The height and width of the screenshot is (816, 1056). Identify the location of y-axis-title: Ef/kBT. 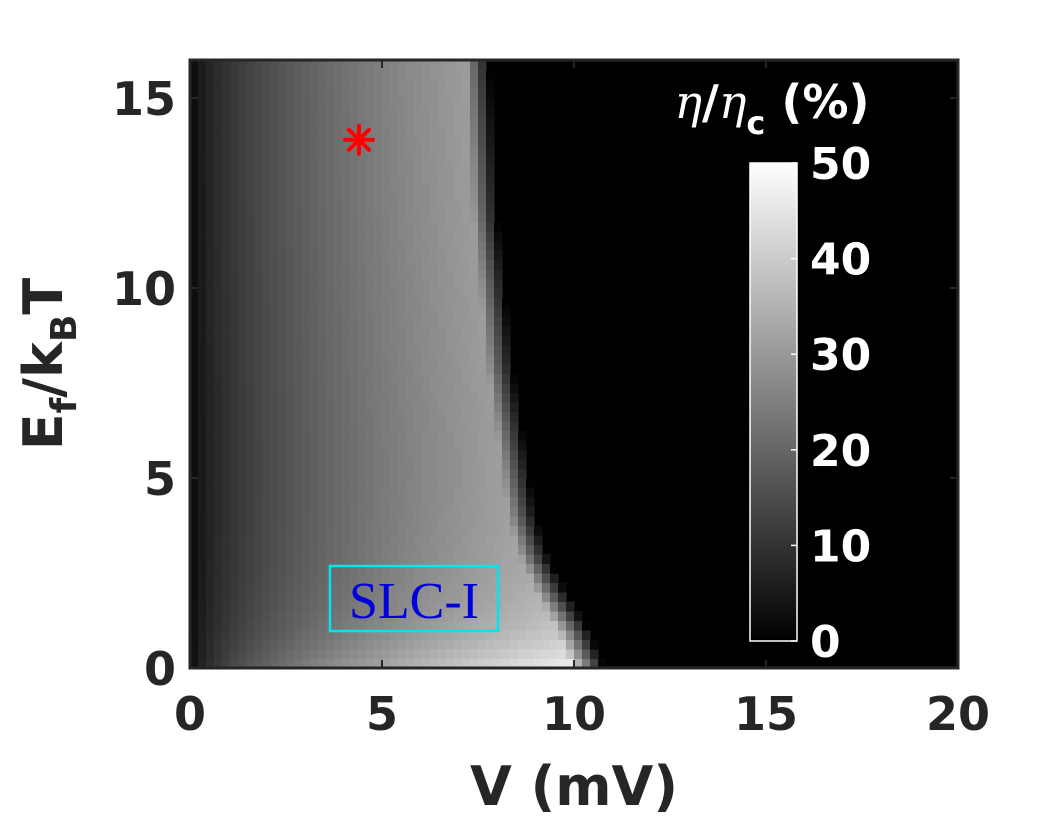
(48, 364).